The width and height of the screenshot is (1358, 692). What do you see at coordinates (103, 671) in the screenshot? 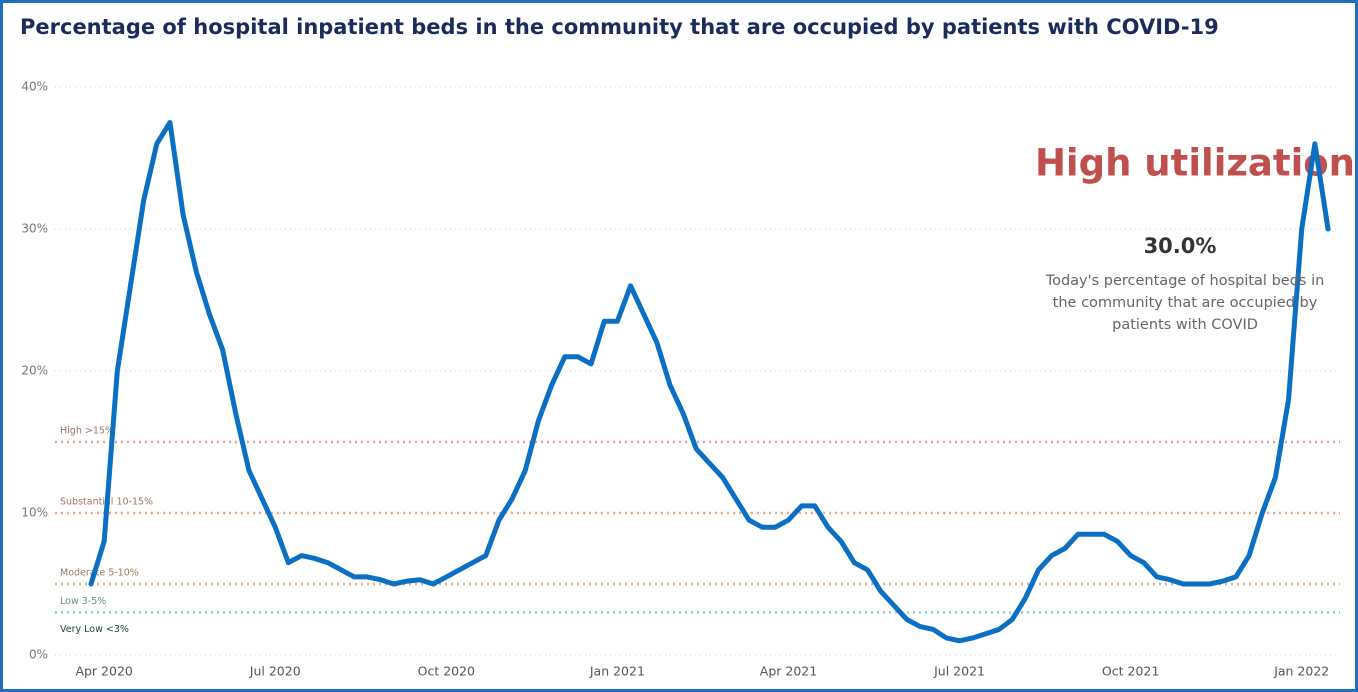
I see `x-tick-label: Apr 2020` at bounding box center [103, 671].